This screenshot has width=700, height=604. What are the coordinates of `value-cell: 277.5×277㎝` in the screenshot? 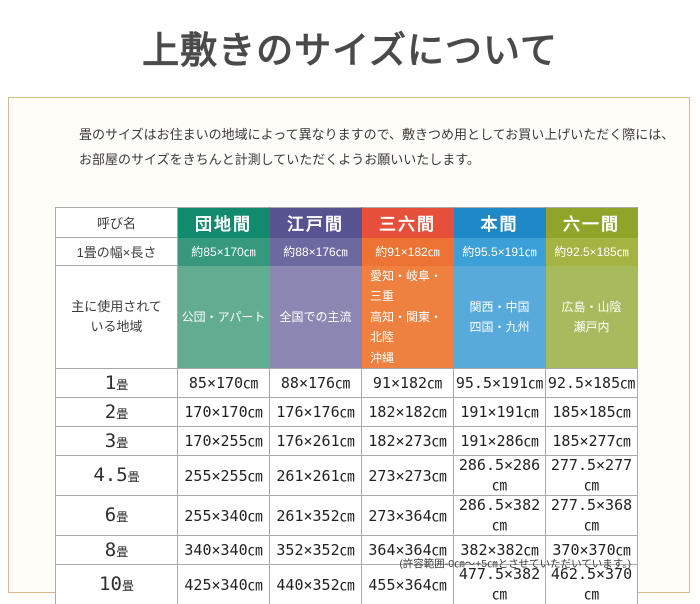 It's located at (592, 475).